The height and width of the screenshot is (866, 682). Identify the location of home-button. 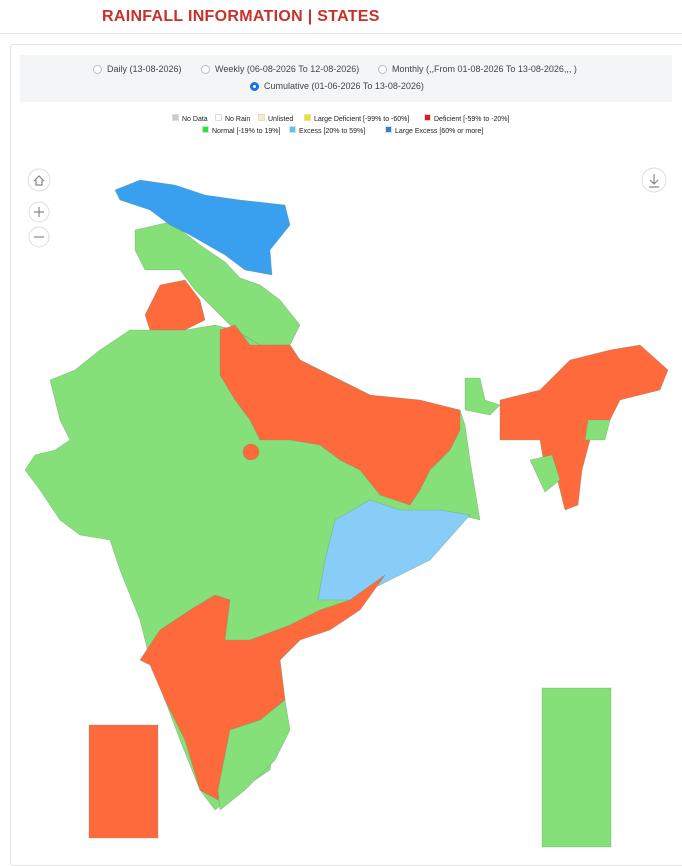
(39, 180).